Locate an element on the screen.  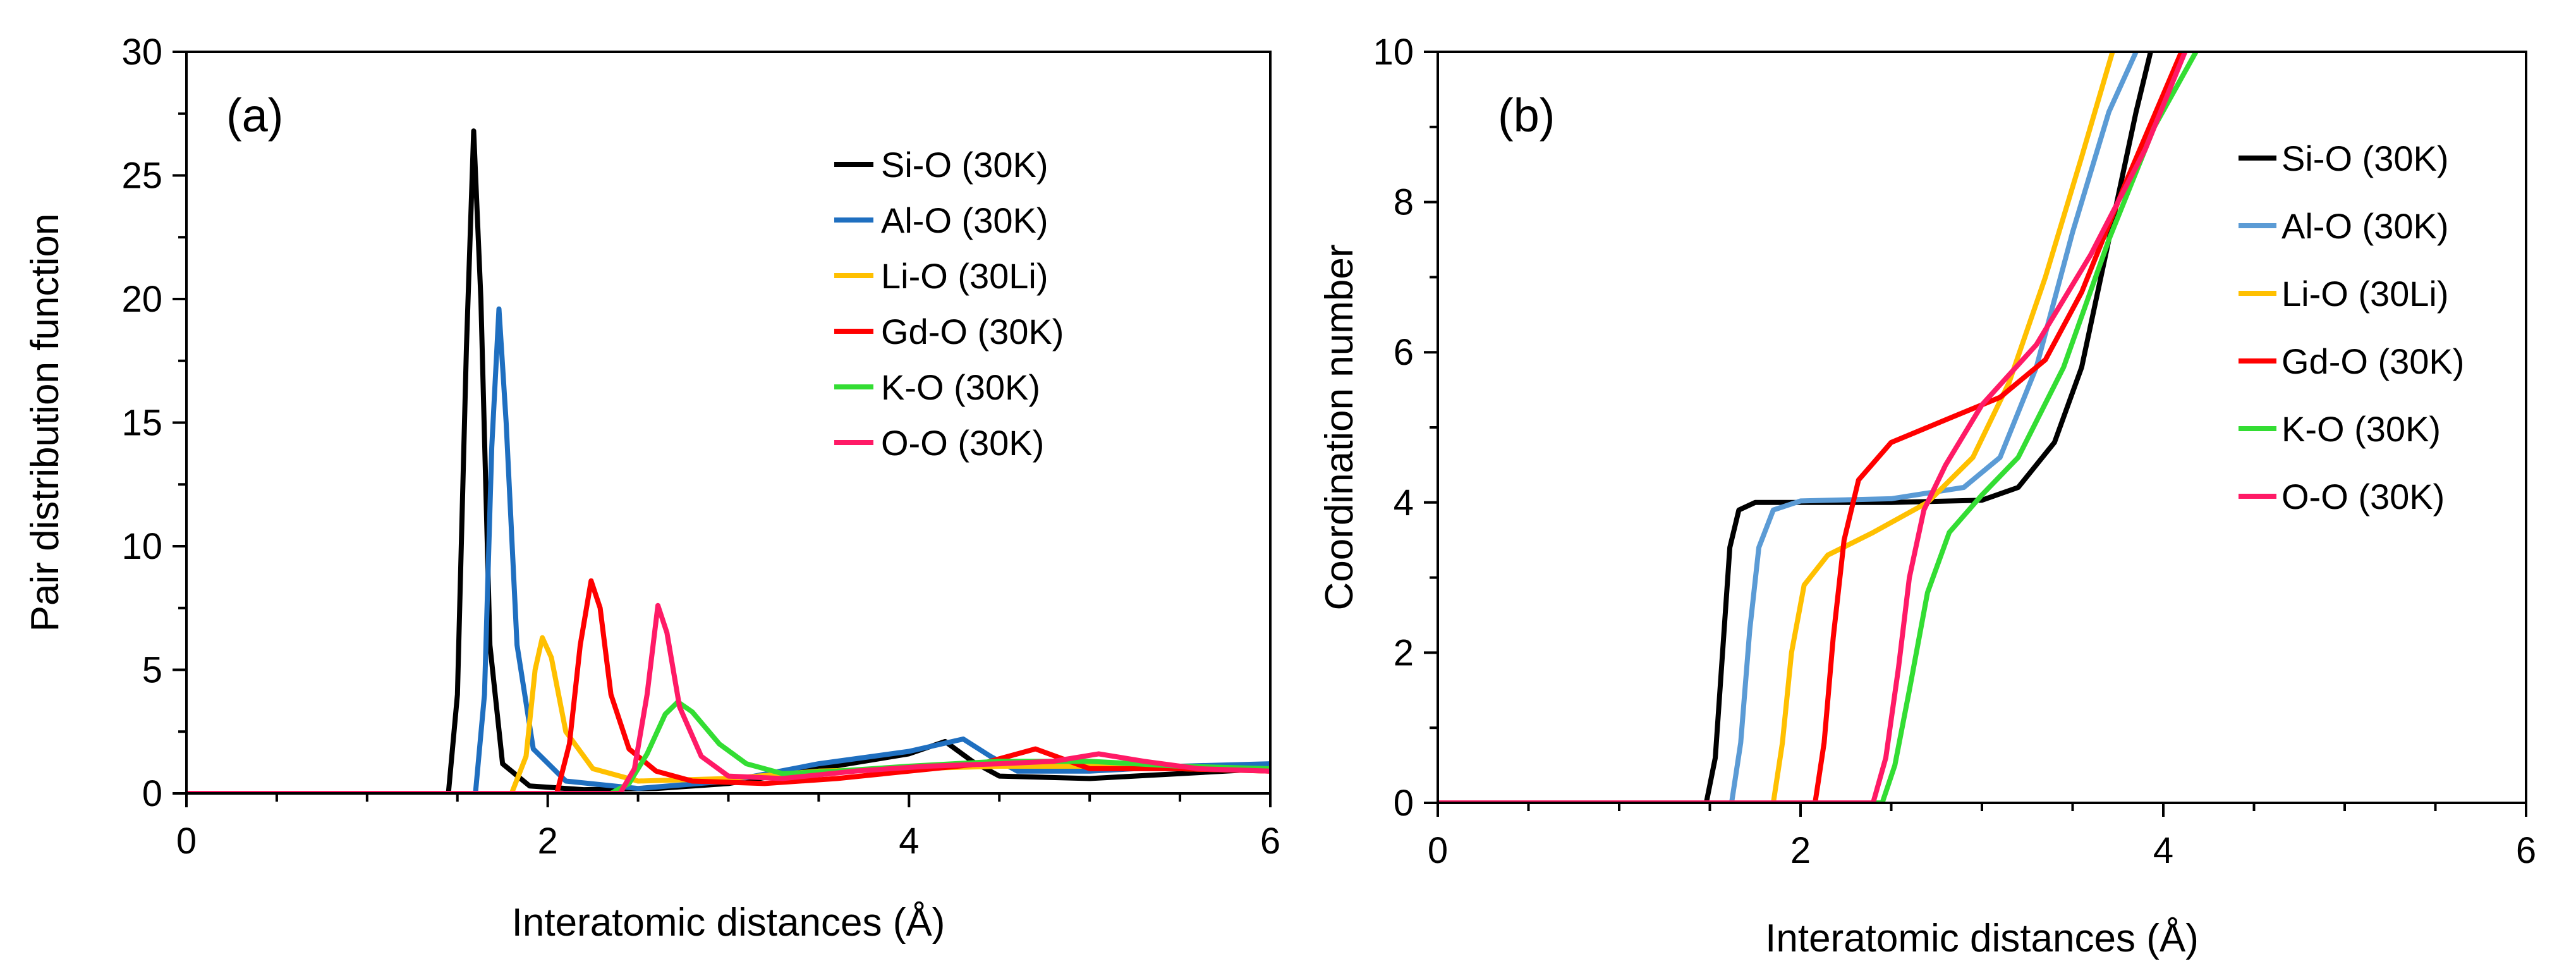
y-tick-label: 2 is located at coordinates (1404, 652).